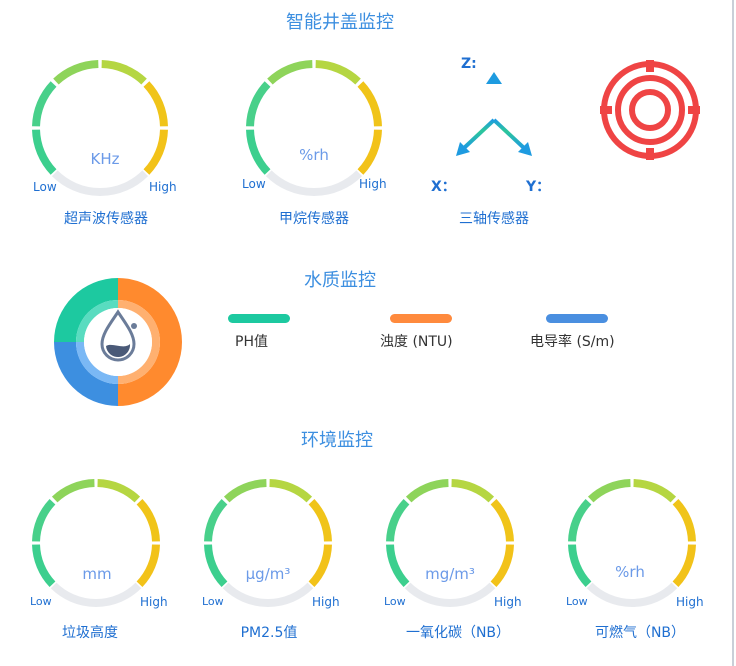  I want to click on pm25-gauge: μg/m³ Low High, so click(271, 543).